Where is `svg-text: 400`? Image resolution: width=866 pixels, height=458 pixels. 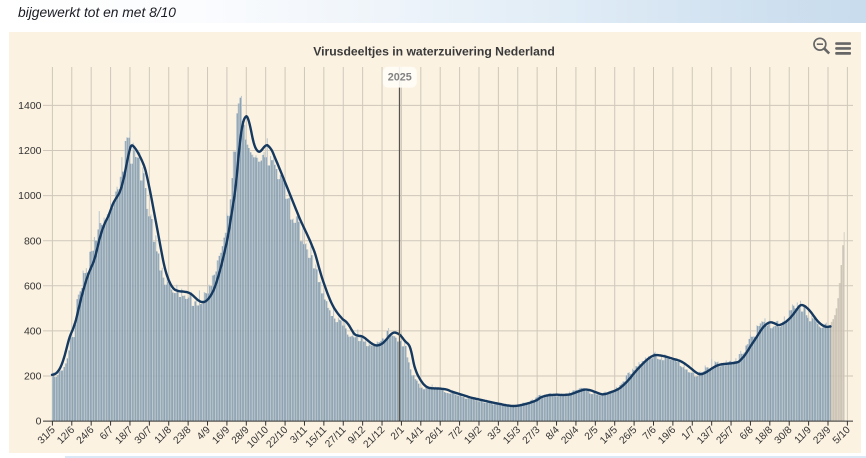
svg-text: 400 is located at coordinates (33, 332).